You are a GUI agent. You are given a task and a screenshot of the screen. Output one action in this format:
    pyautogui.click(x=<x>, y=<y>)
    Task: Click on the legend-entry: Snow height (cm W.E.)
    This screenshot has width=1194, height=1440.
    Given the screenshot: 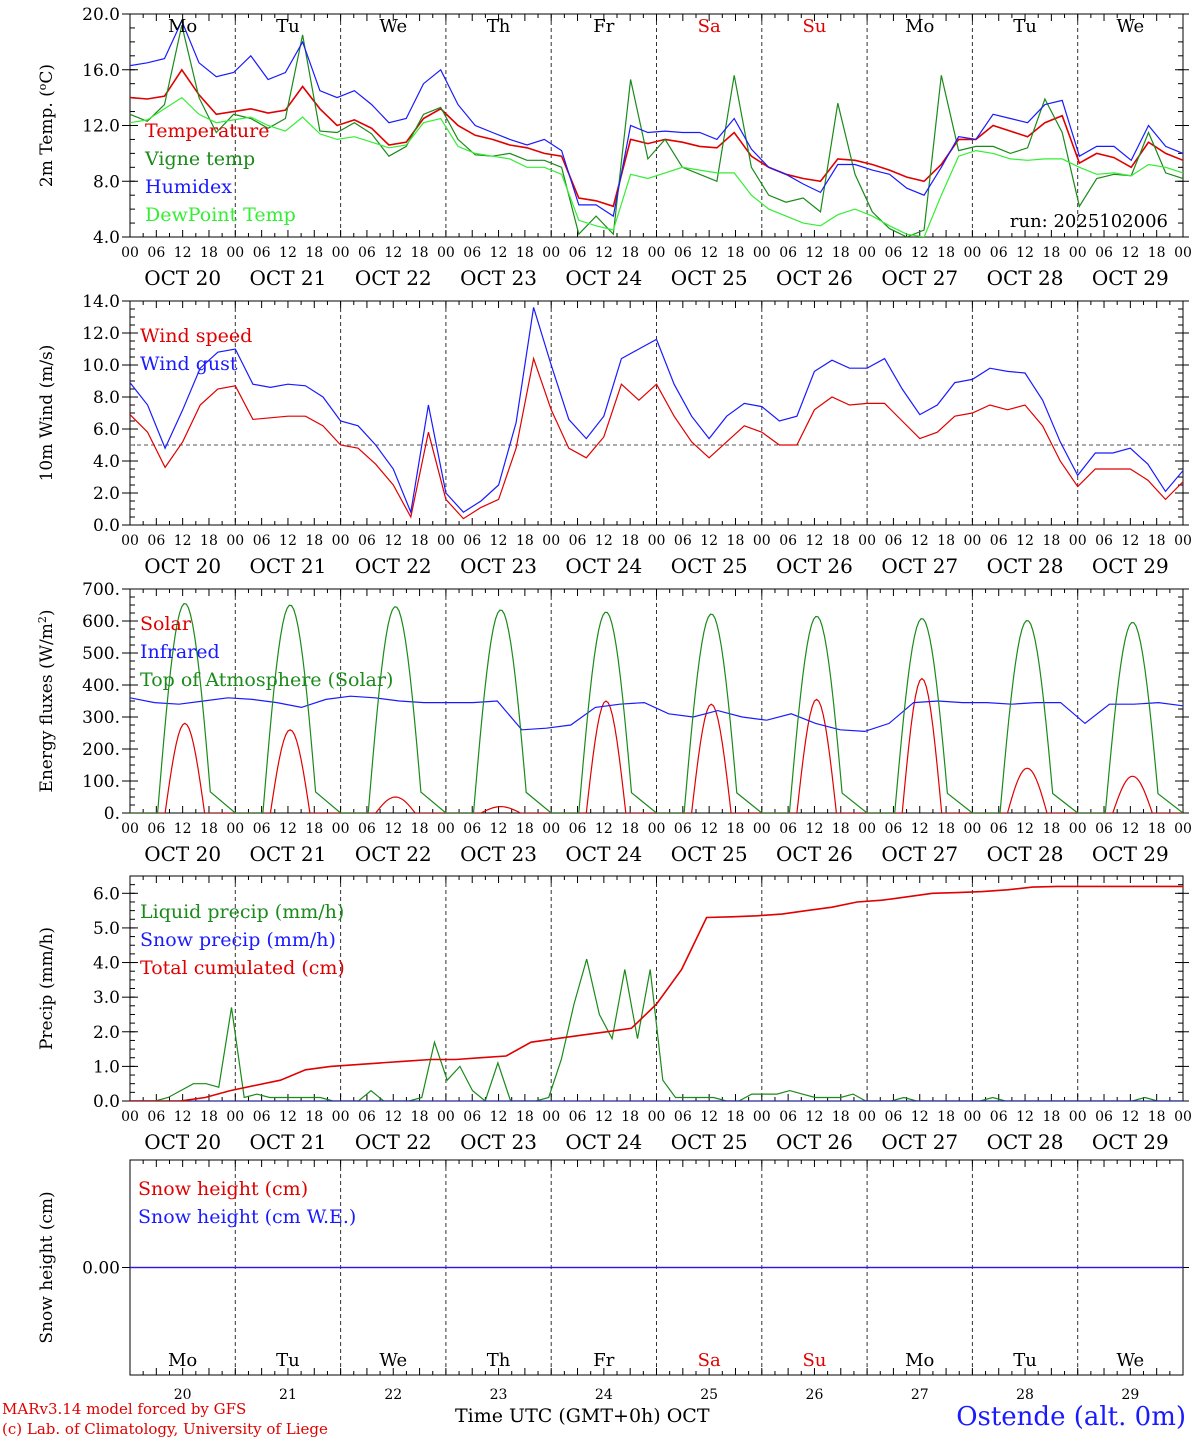 What is the action you would take?
    pyautogui.click(x=247, y=1217)
    